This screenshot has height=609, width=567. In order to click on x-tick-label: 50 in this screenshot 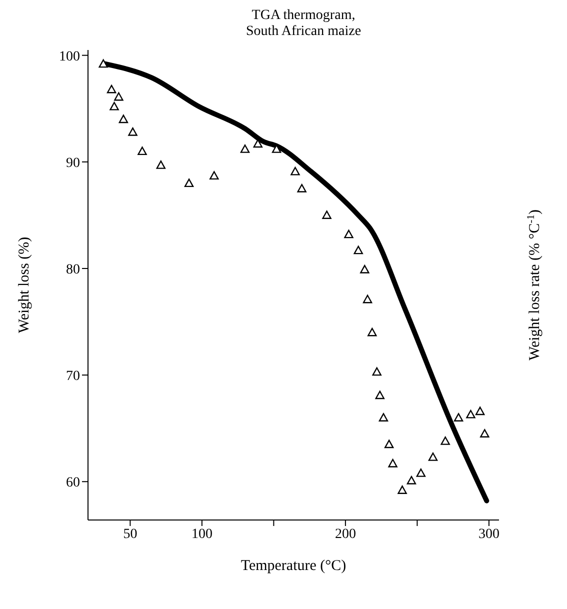, I will do `click(130, 534)`.